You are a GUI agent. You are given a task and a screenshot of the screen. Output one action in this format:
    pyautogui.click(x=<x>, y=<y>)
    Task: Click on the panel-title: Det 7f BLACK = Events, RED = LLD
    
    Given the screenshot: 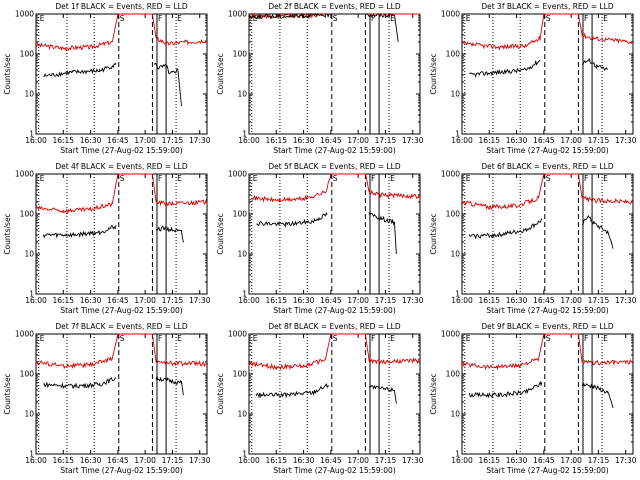 What is the action you would take?
    pyautogui.click(x=121, y=326)
    